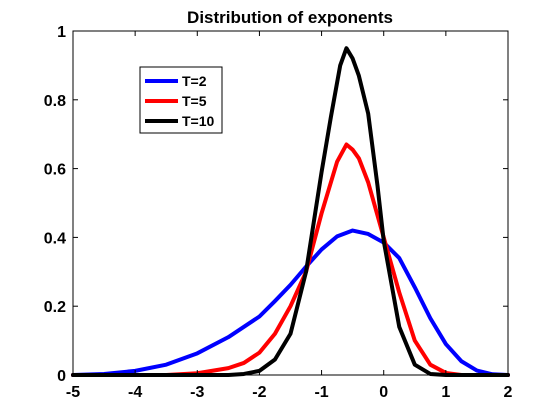 Image resolution: width=560 pixels, height=420 pixels. Describe the element at coordinates (197, 392) in the screenshot. I see `x-tick-label: -3` at that location.